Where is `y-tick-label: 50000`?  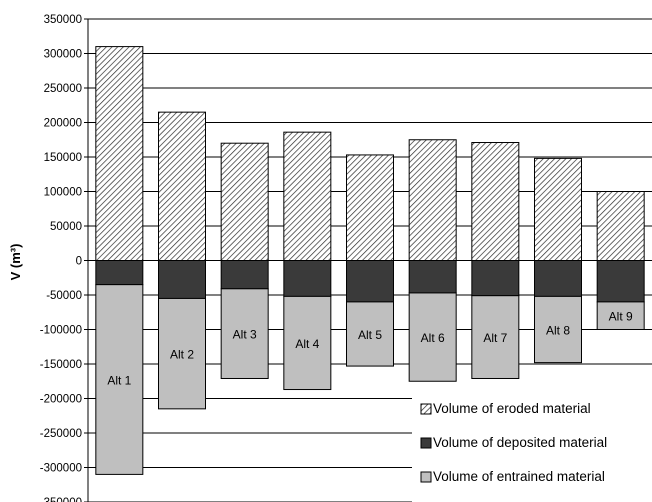
y-tick-label: 50000 is located at coordinates (66, 227).